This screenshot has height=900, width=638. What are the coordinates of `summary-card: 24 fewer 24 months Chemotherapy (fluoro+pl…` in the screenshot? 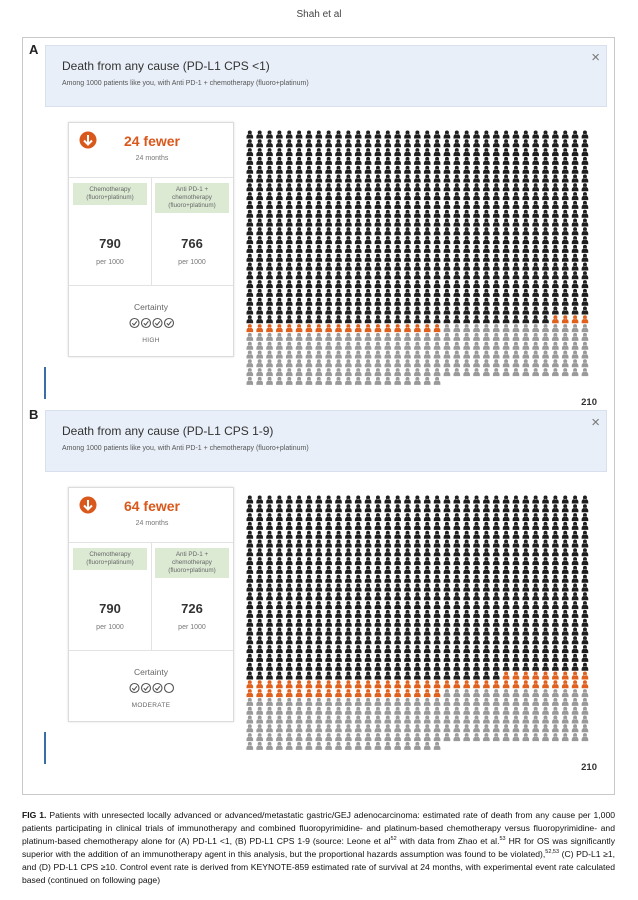 It's located at (151, 239).